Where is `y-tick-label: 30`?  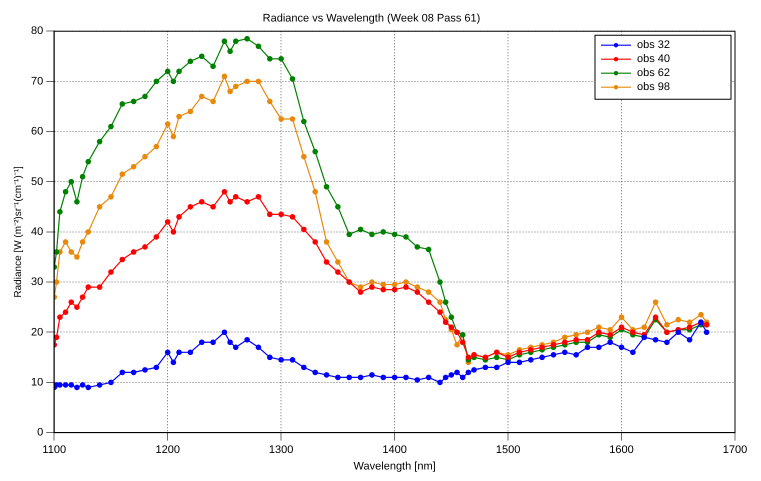
y-tick-label: 30 is located at coordinates (37, 282).